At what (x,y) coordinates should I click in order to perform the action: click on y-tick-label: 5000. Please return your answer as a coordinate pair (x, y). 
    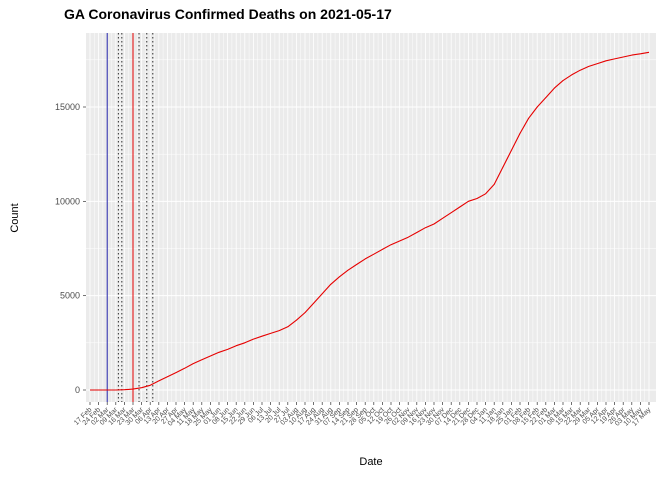
    Looking at the image, I should click on (70, 296).